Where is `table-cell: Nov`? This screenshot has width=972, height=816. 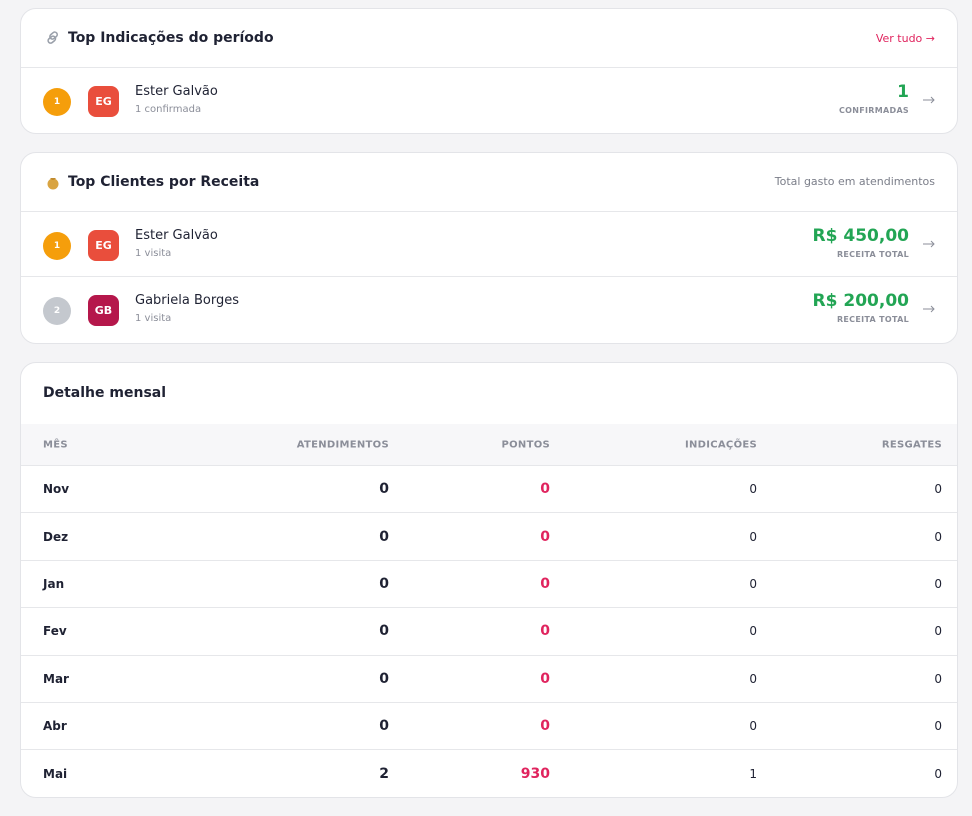 table-cell: Nov is located at coordinates (56, 489).